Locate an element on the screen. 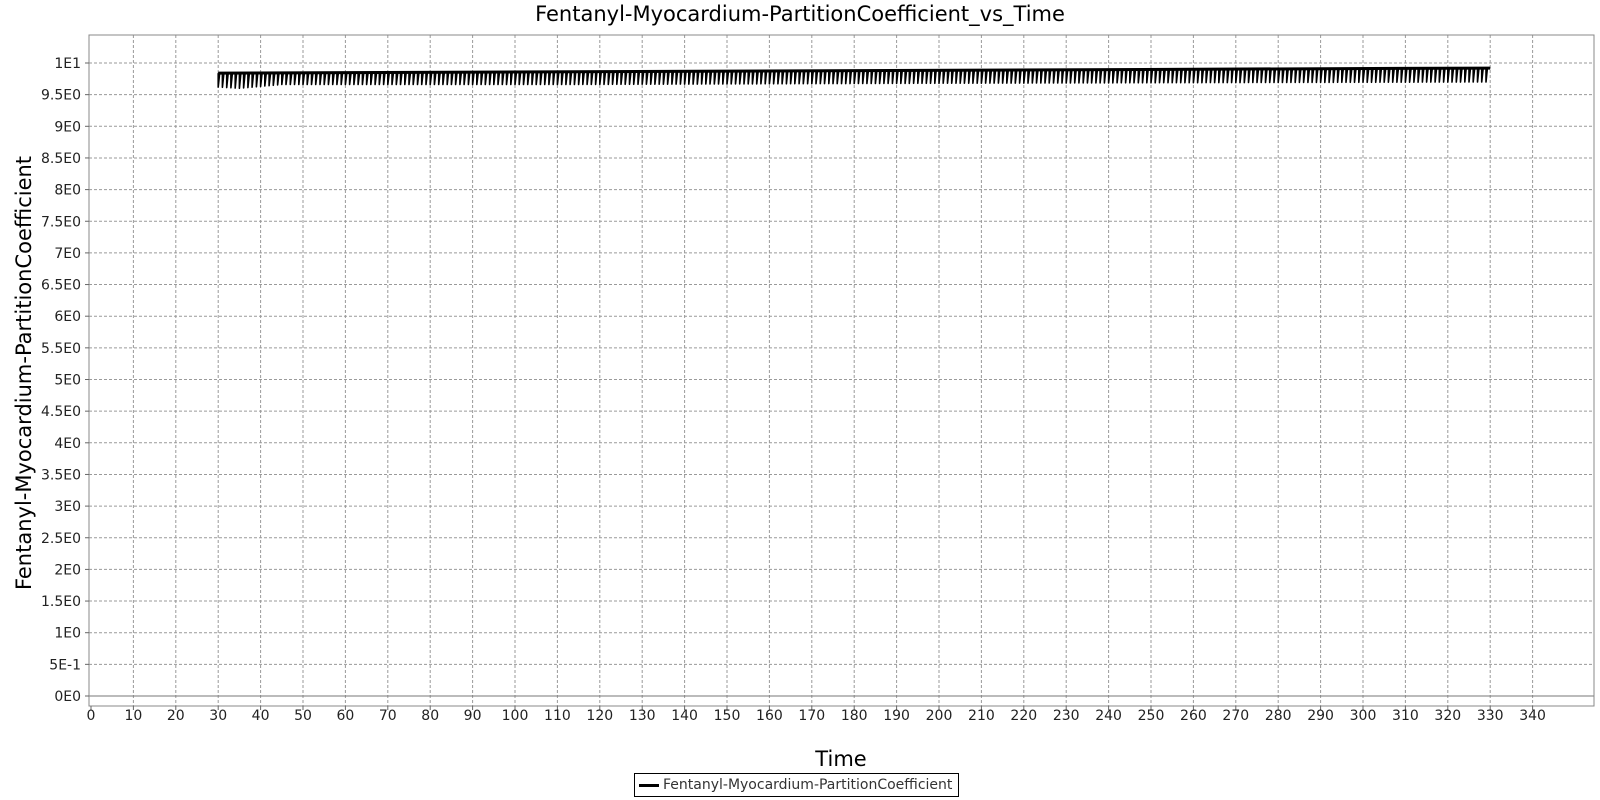 This screenshot has height=800, width=1600. y-tick-label: 1.5E0 is located at coordinates (61, 602).